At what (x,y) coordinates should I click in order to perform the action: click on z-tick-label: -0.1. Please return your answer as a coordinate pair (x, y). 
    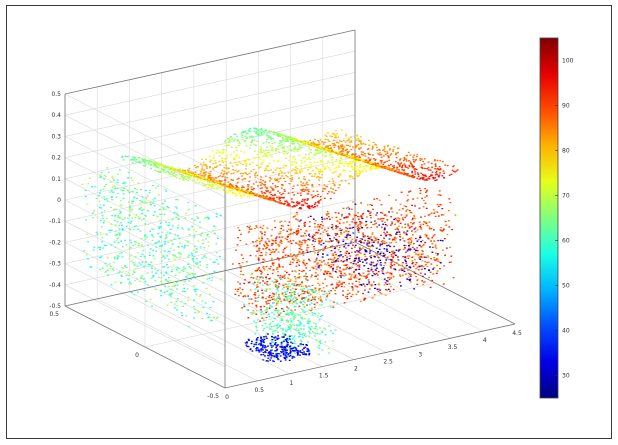
    Looking at the image, I should click on (55, 221).